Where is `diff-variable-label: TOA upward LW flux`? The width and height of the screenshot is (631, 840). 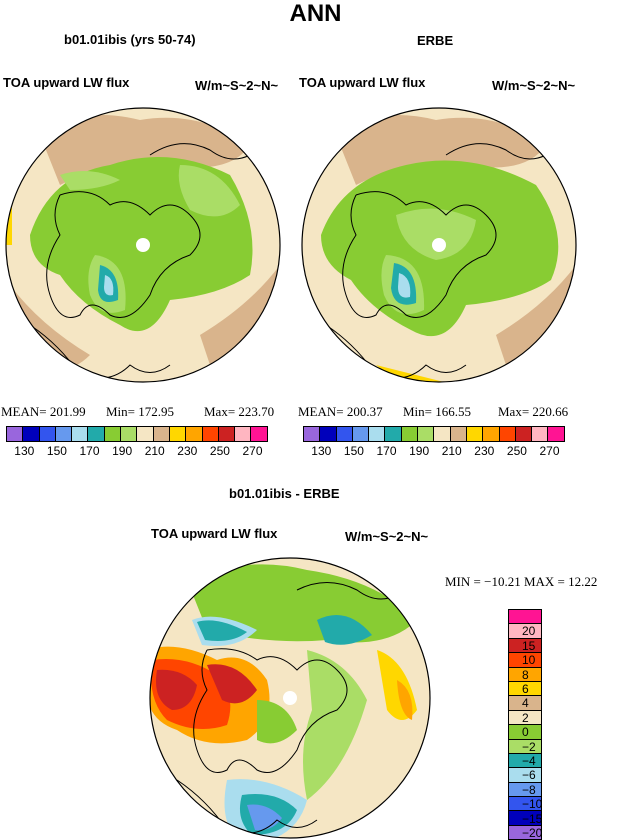 diff-variable-label: TOA upward LW flux is located at coordinates (214, 533).